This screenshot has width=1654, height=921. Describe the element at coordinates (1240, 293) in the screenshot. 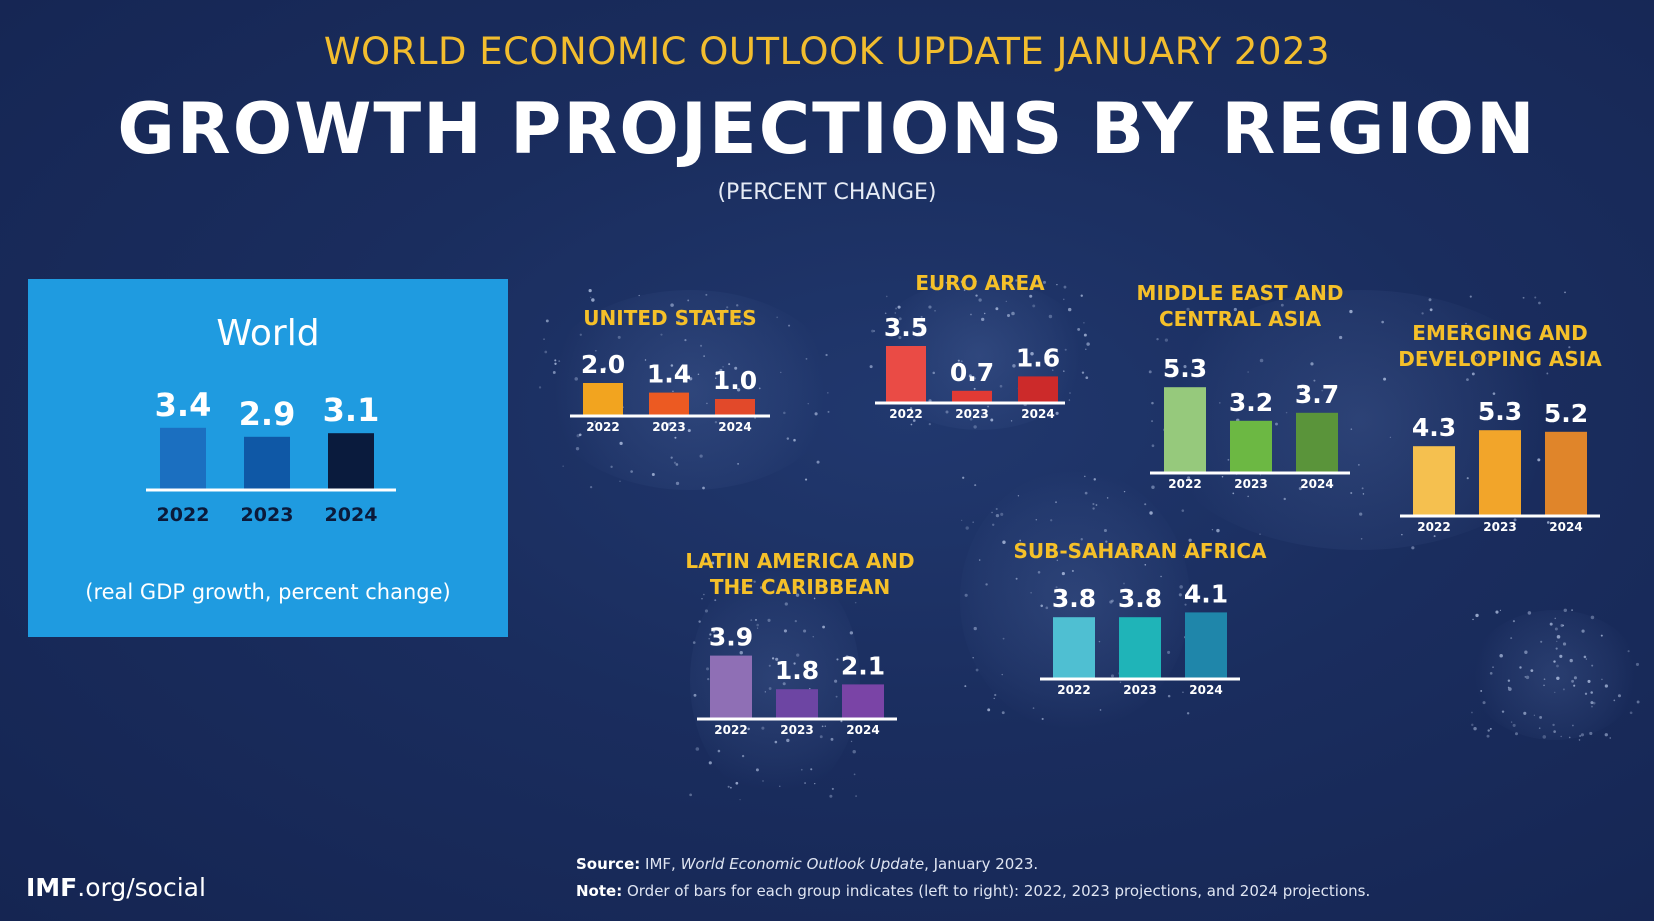

I see `title-line: MIDDLE EAST AND` at that location.